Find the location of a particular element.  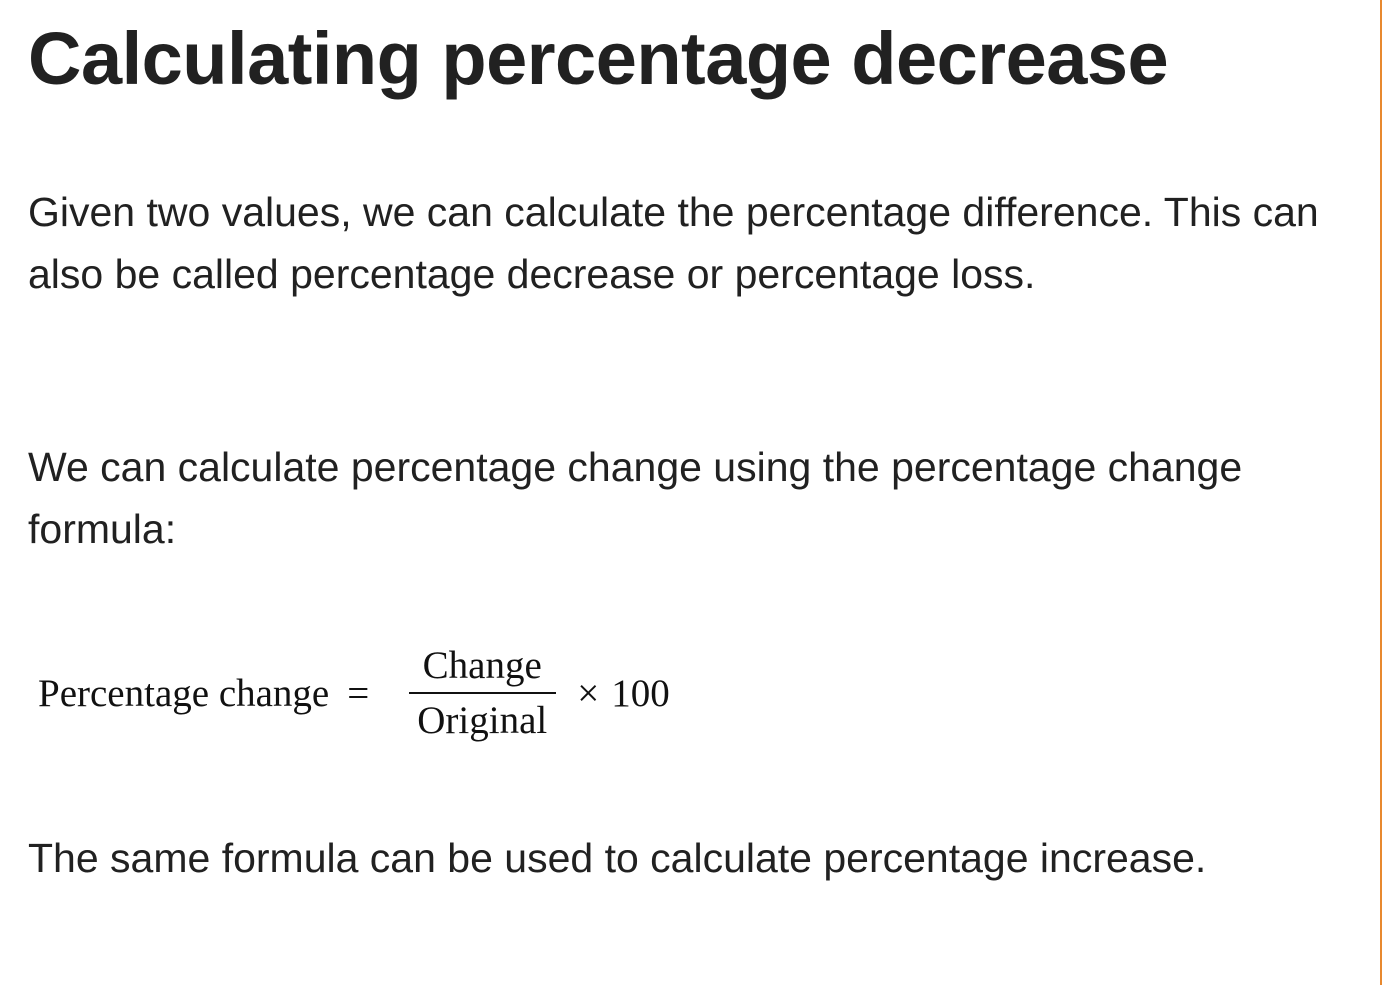

fraction: Change Original is located at coordinates (482, 693).